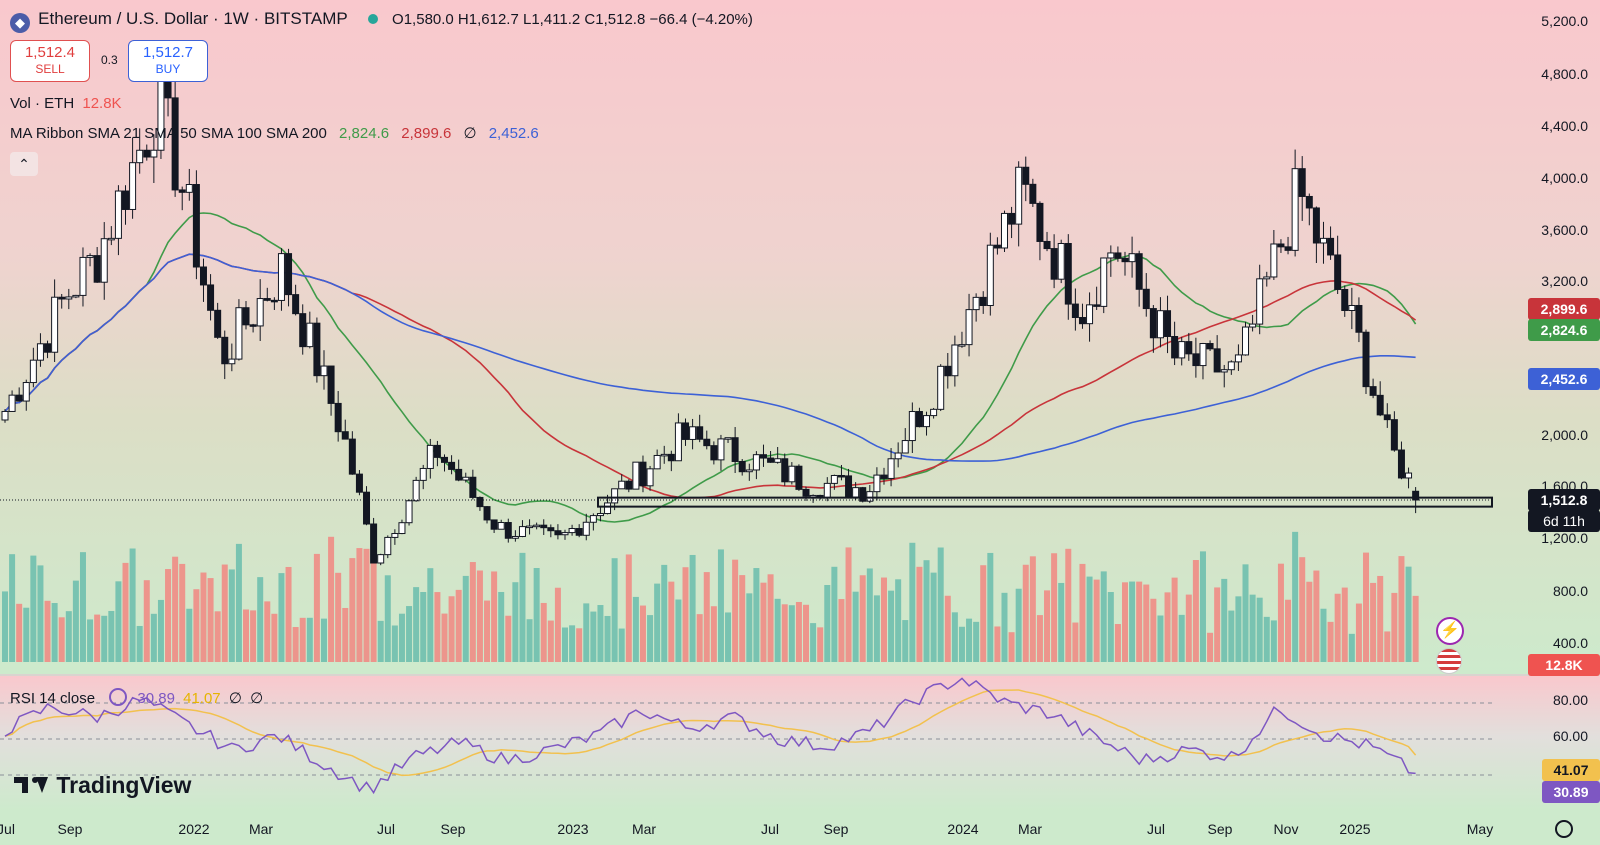 This screenshot has height=845, width=1600. What do you see at coordinates (109, 60) in the screenshot?
I see `spread-value: 0.3` at bounding box center [109, 60].